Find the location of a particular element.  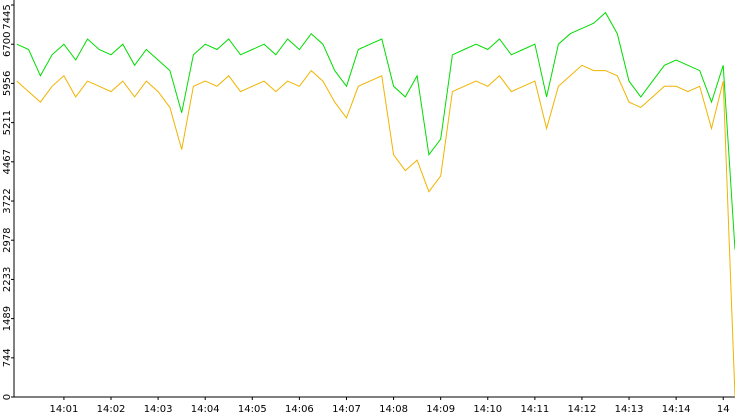

y-tick-label: 744 is located at coordinates (7, 357).